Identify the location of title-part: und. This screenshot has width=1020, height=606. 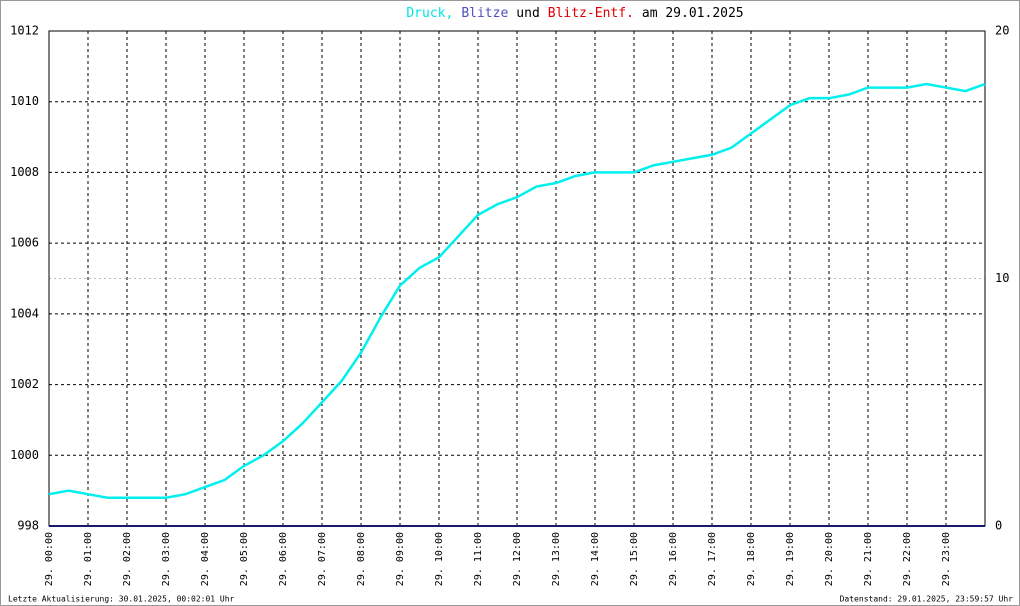
(527, 13).